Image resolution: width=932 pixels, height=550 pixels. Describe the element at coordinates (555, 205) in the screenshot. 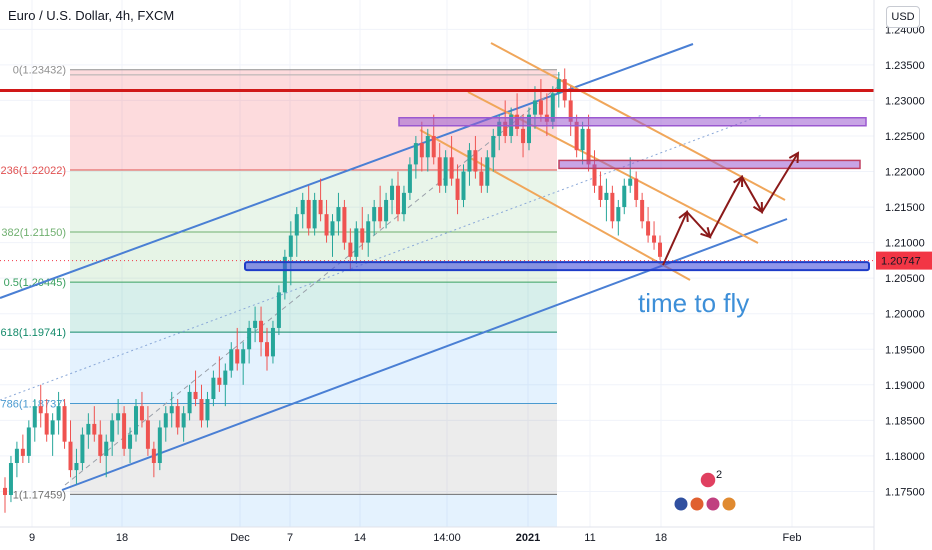

I see `orange-channel-lower` at that location.